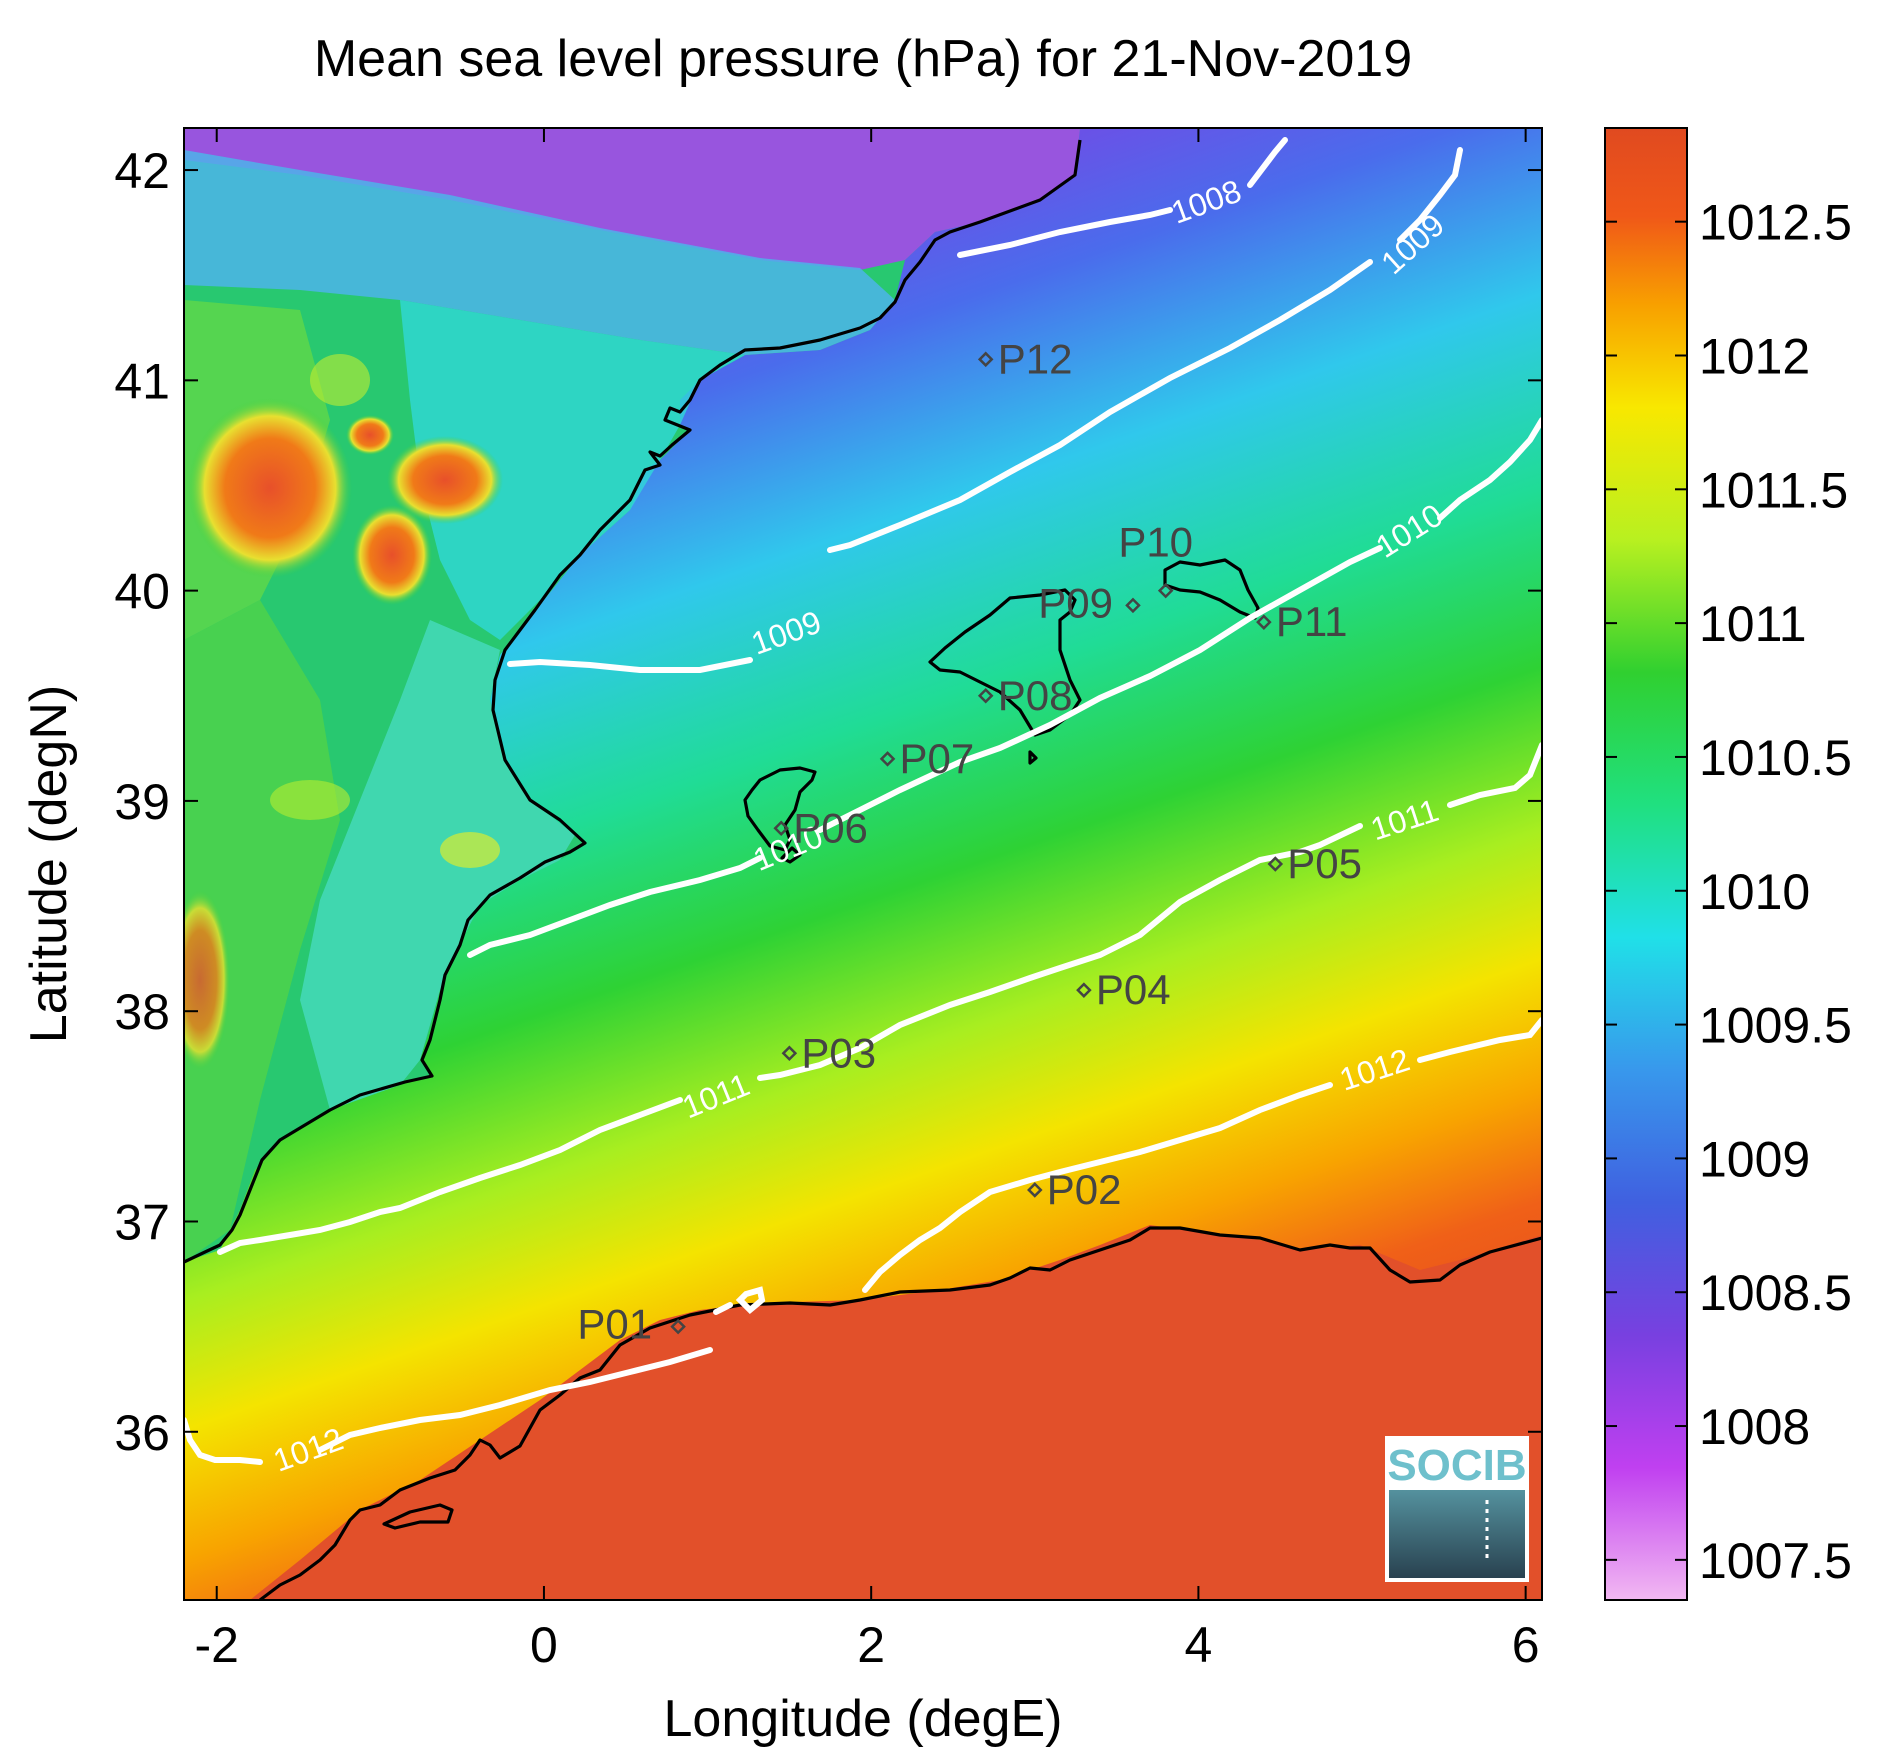 Image resolution: width=1904 pixels, height=1758 pixels. Describe the element at coordinates (142, 592) in the screenshot. I see `y-tick-label: 40` at that location.